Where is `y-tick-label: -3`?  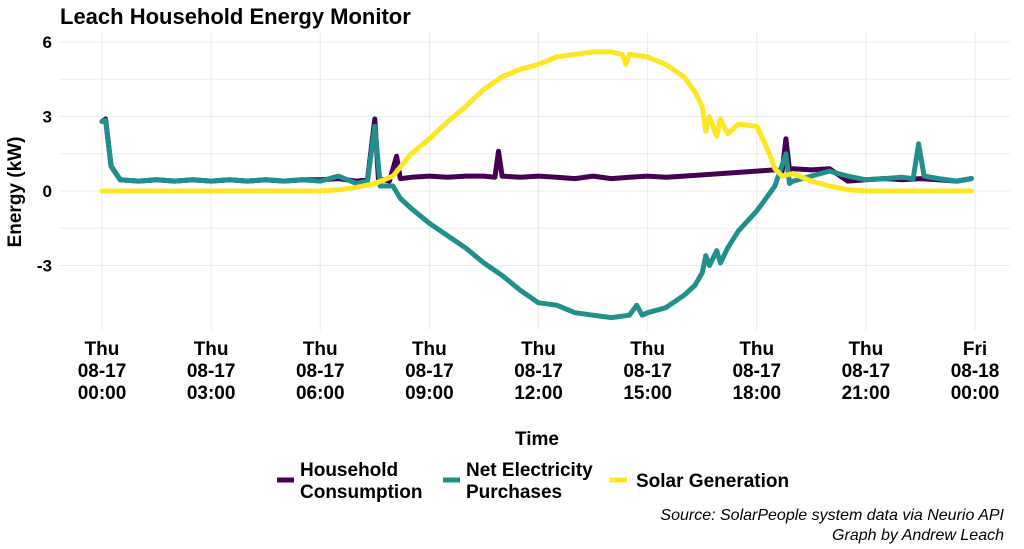
y-tick-label: -3 is located at coordinates (44, 266).